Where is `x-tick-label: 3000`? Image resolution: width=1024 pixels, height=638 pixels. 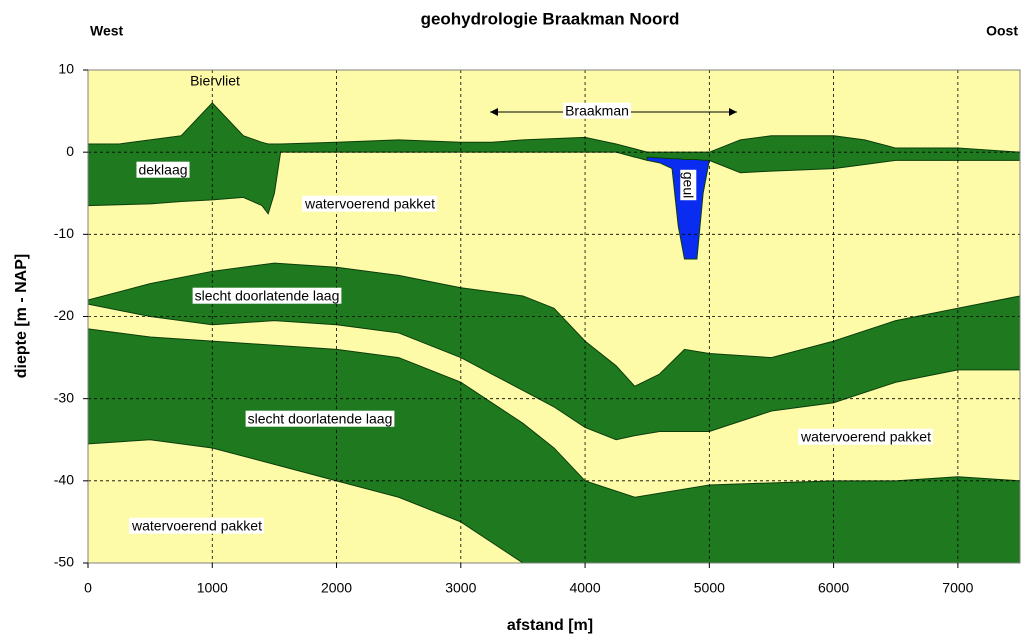
x-tick-label: 3000 is located at coordinates (460, 588).